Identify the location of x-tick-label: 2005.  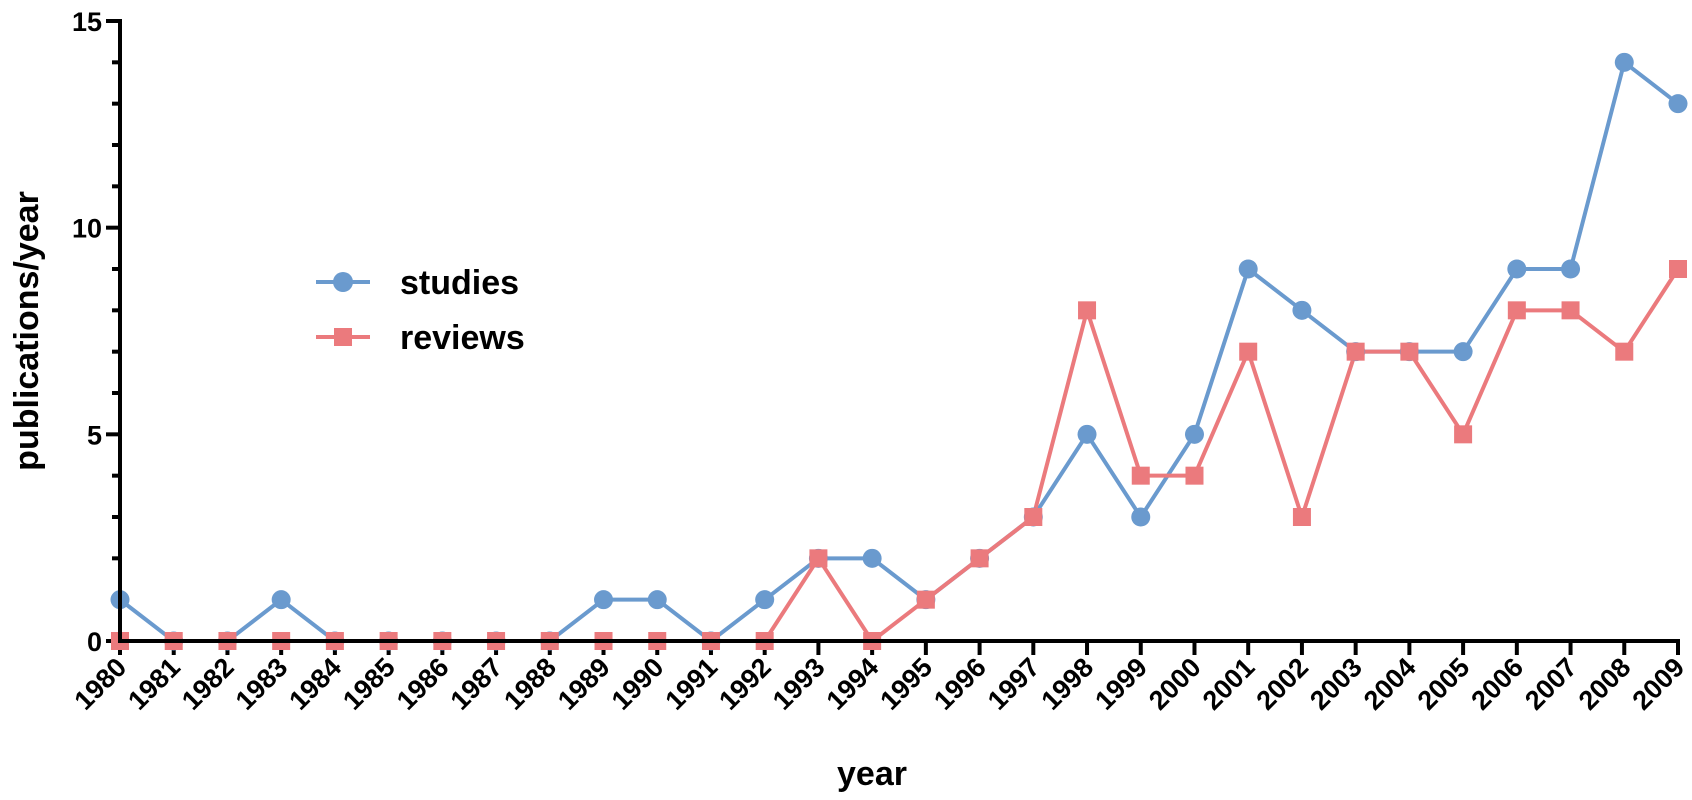
(1444, 684).